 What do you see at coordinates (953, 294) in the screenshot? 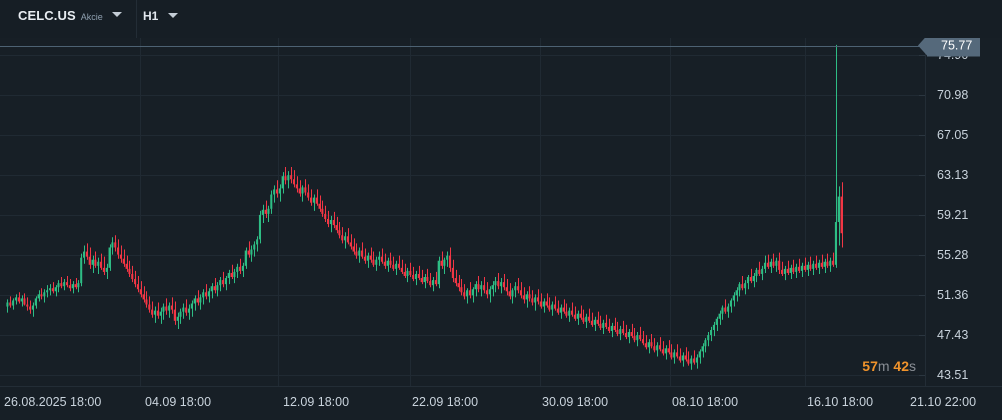
I see `price-axis-label: 51.36` at bounding box center [953, 294].